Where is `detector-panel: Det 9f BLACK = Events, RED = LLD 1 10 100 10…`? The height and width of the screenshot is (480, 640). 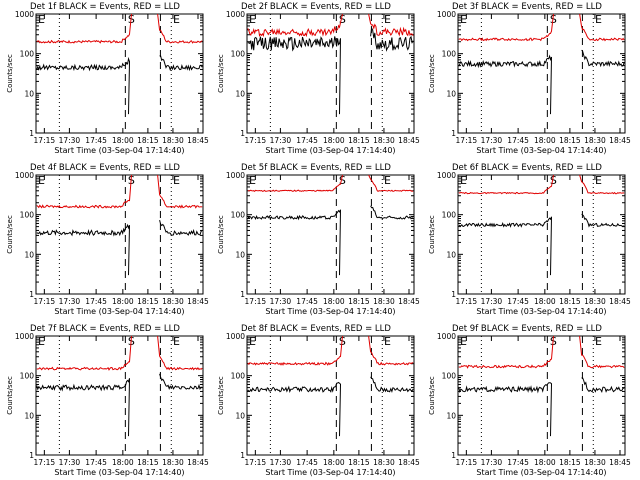 detector-panel: Det 9f BLACK = Events, RED = LLD 1 10 100 10… is located at coordinates (529, 400).